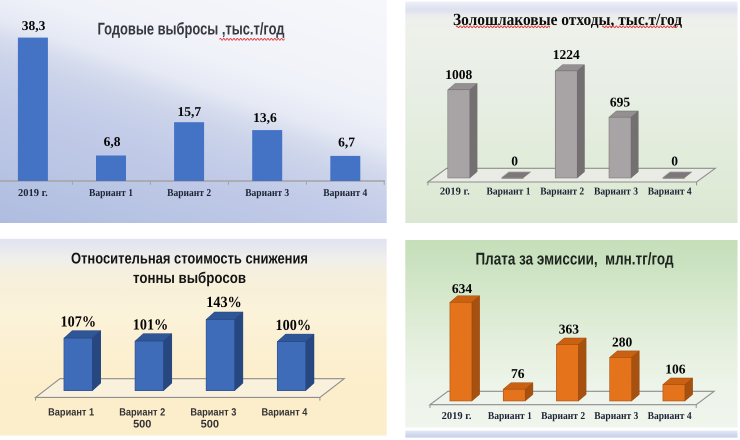 The height and width of the screenshot is (440, 740). What do you see at coordinates (675, 369) in the screenshot?
I see `svg-text: 106` at bounding box center [675, 369].